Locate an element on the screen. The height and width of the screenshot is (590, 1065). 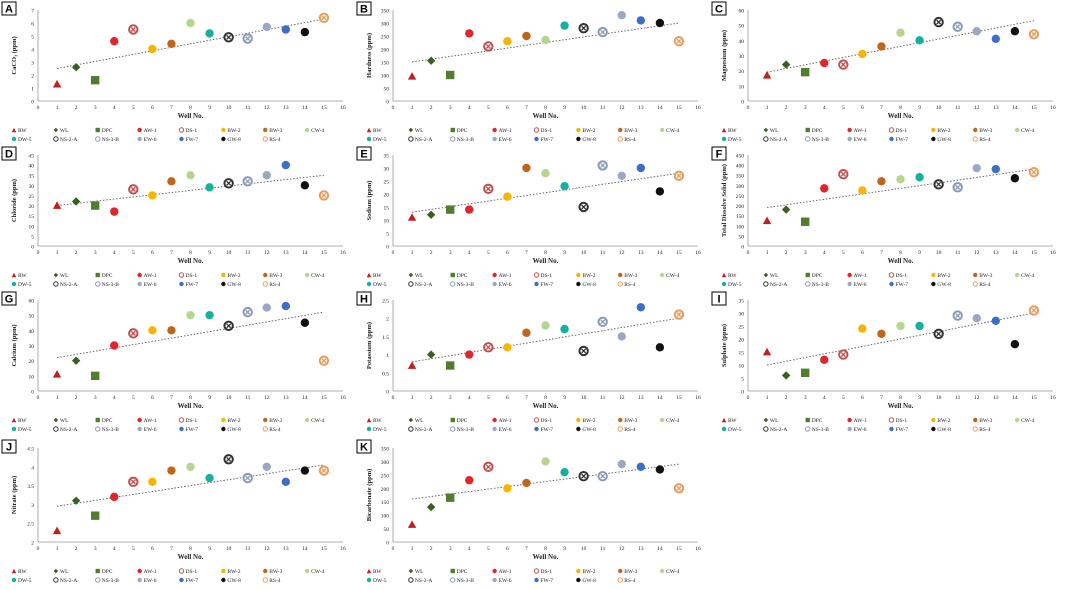
legend-label: NS-3-B is located at coordinates (465, 140).